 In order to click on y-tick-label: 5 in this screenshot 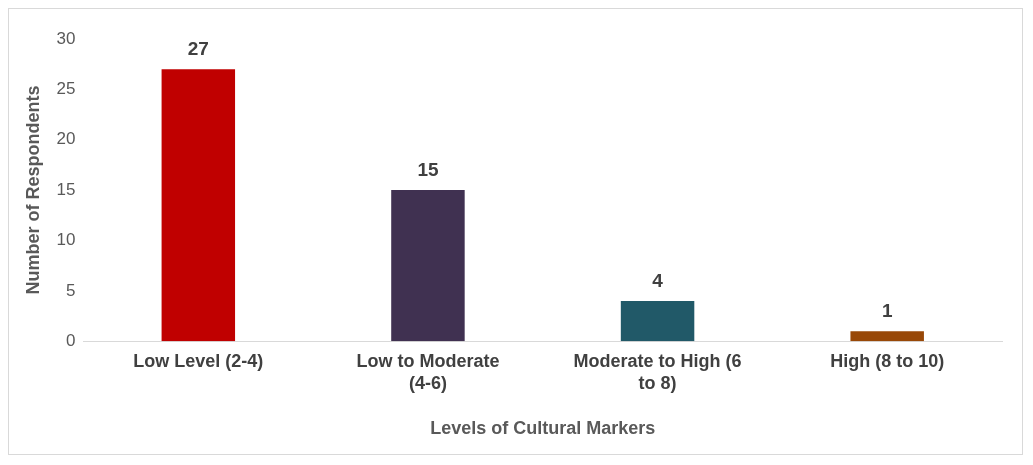, I will do `click(71, 290)`.